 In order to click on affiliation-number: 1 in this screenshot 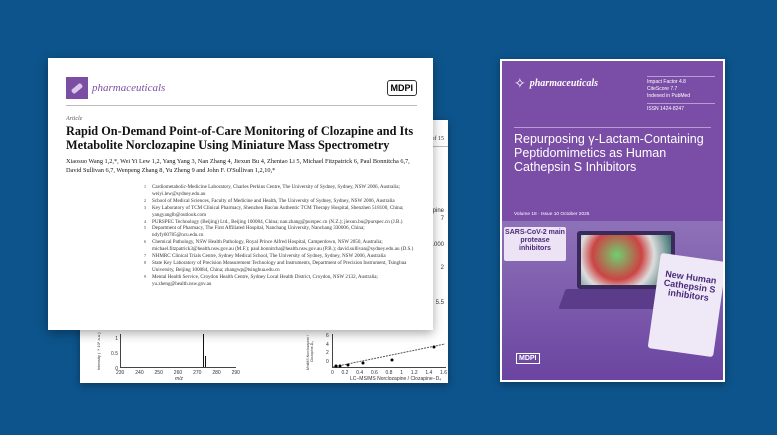, I will do `click(145, 186)`.